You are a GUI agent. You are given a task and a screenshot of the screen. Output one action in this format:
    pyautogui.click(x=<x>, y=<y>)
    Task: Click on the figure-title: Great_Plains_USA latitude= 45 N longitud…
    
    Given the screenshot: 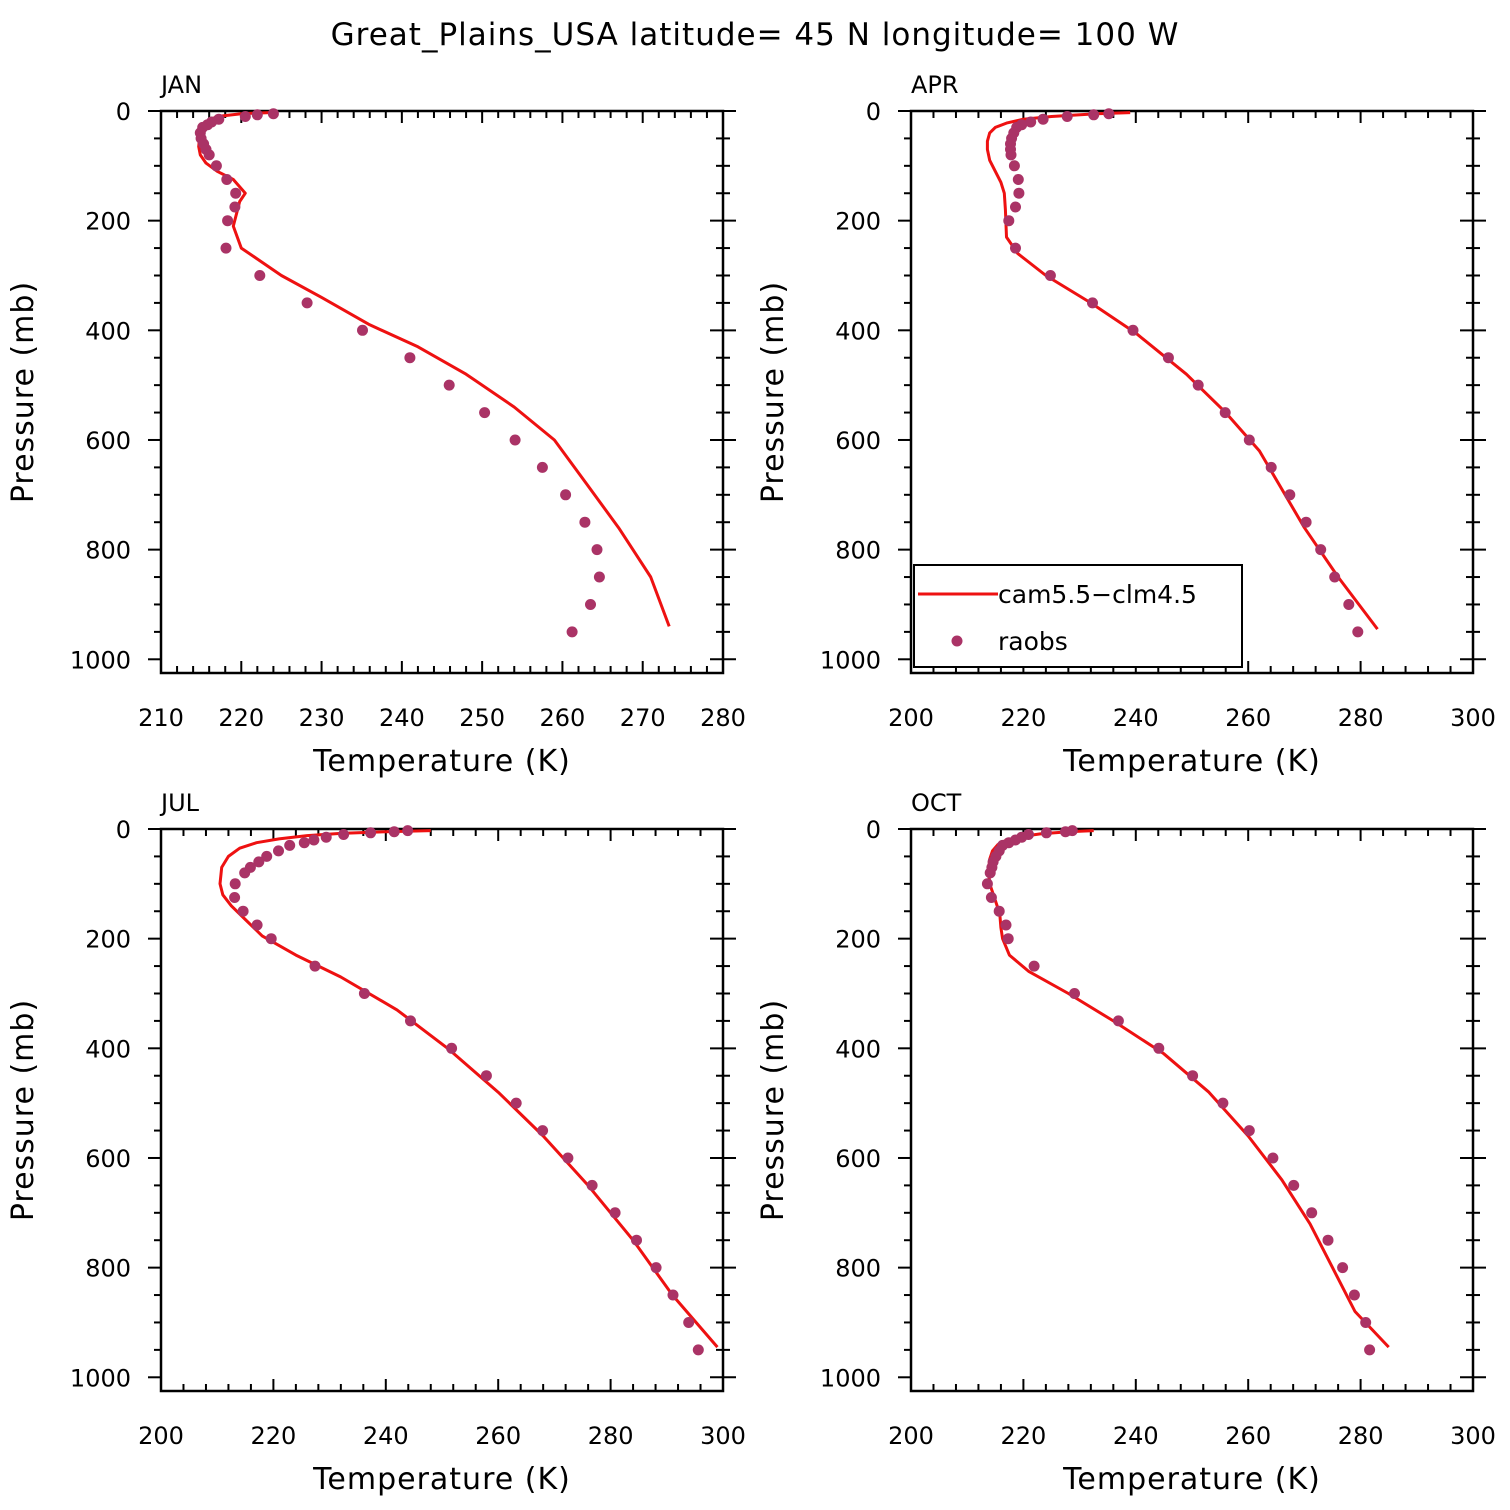 What is the action you would take?
    pyautogui.click(x=755, y=35)
    